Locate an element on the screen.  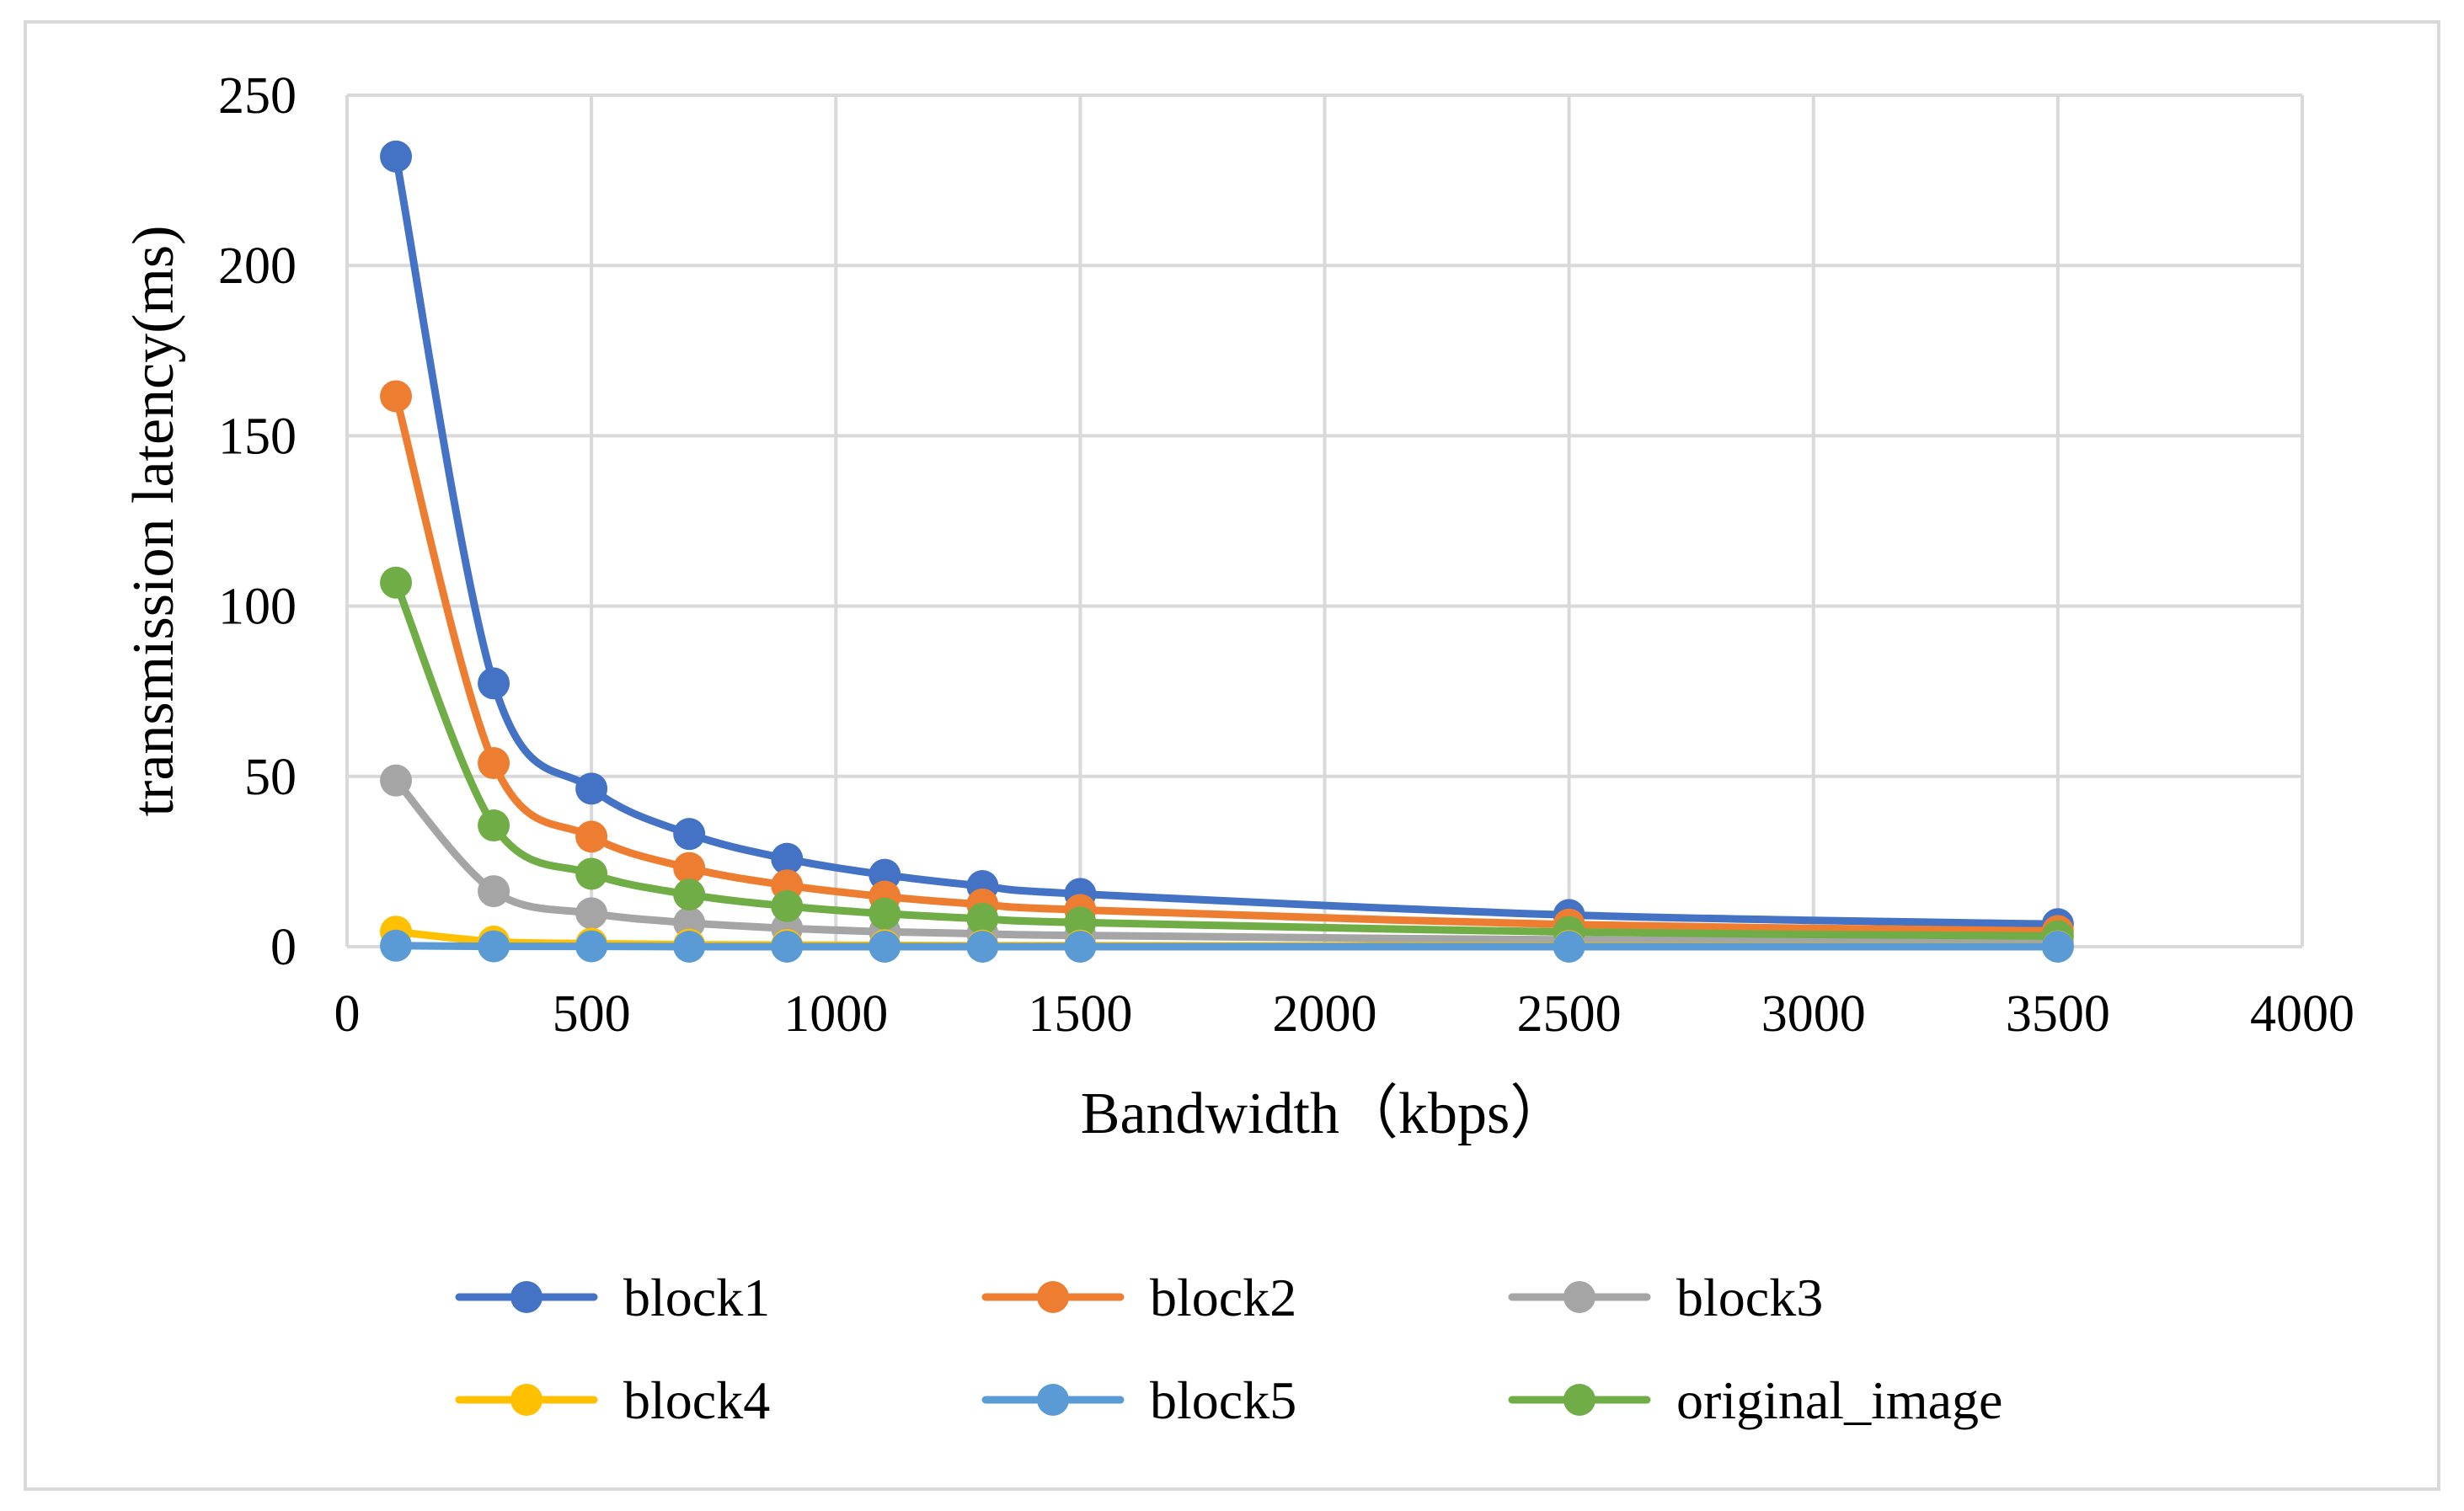
legend-label: block4 is located at coordinates (697, 1400).